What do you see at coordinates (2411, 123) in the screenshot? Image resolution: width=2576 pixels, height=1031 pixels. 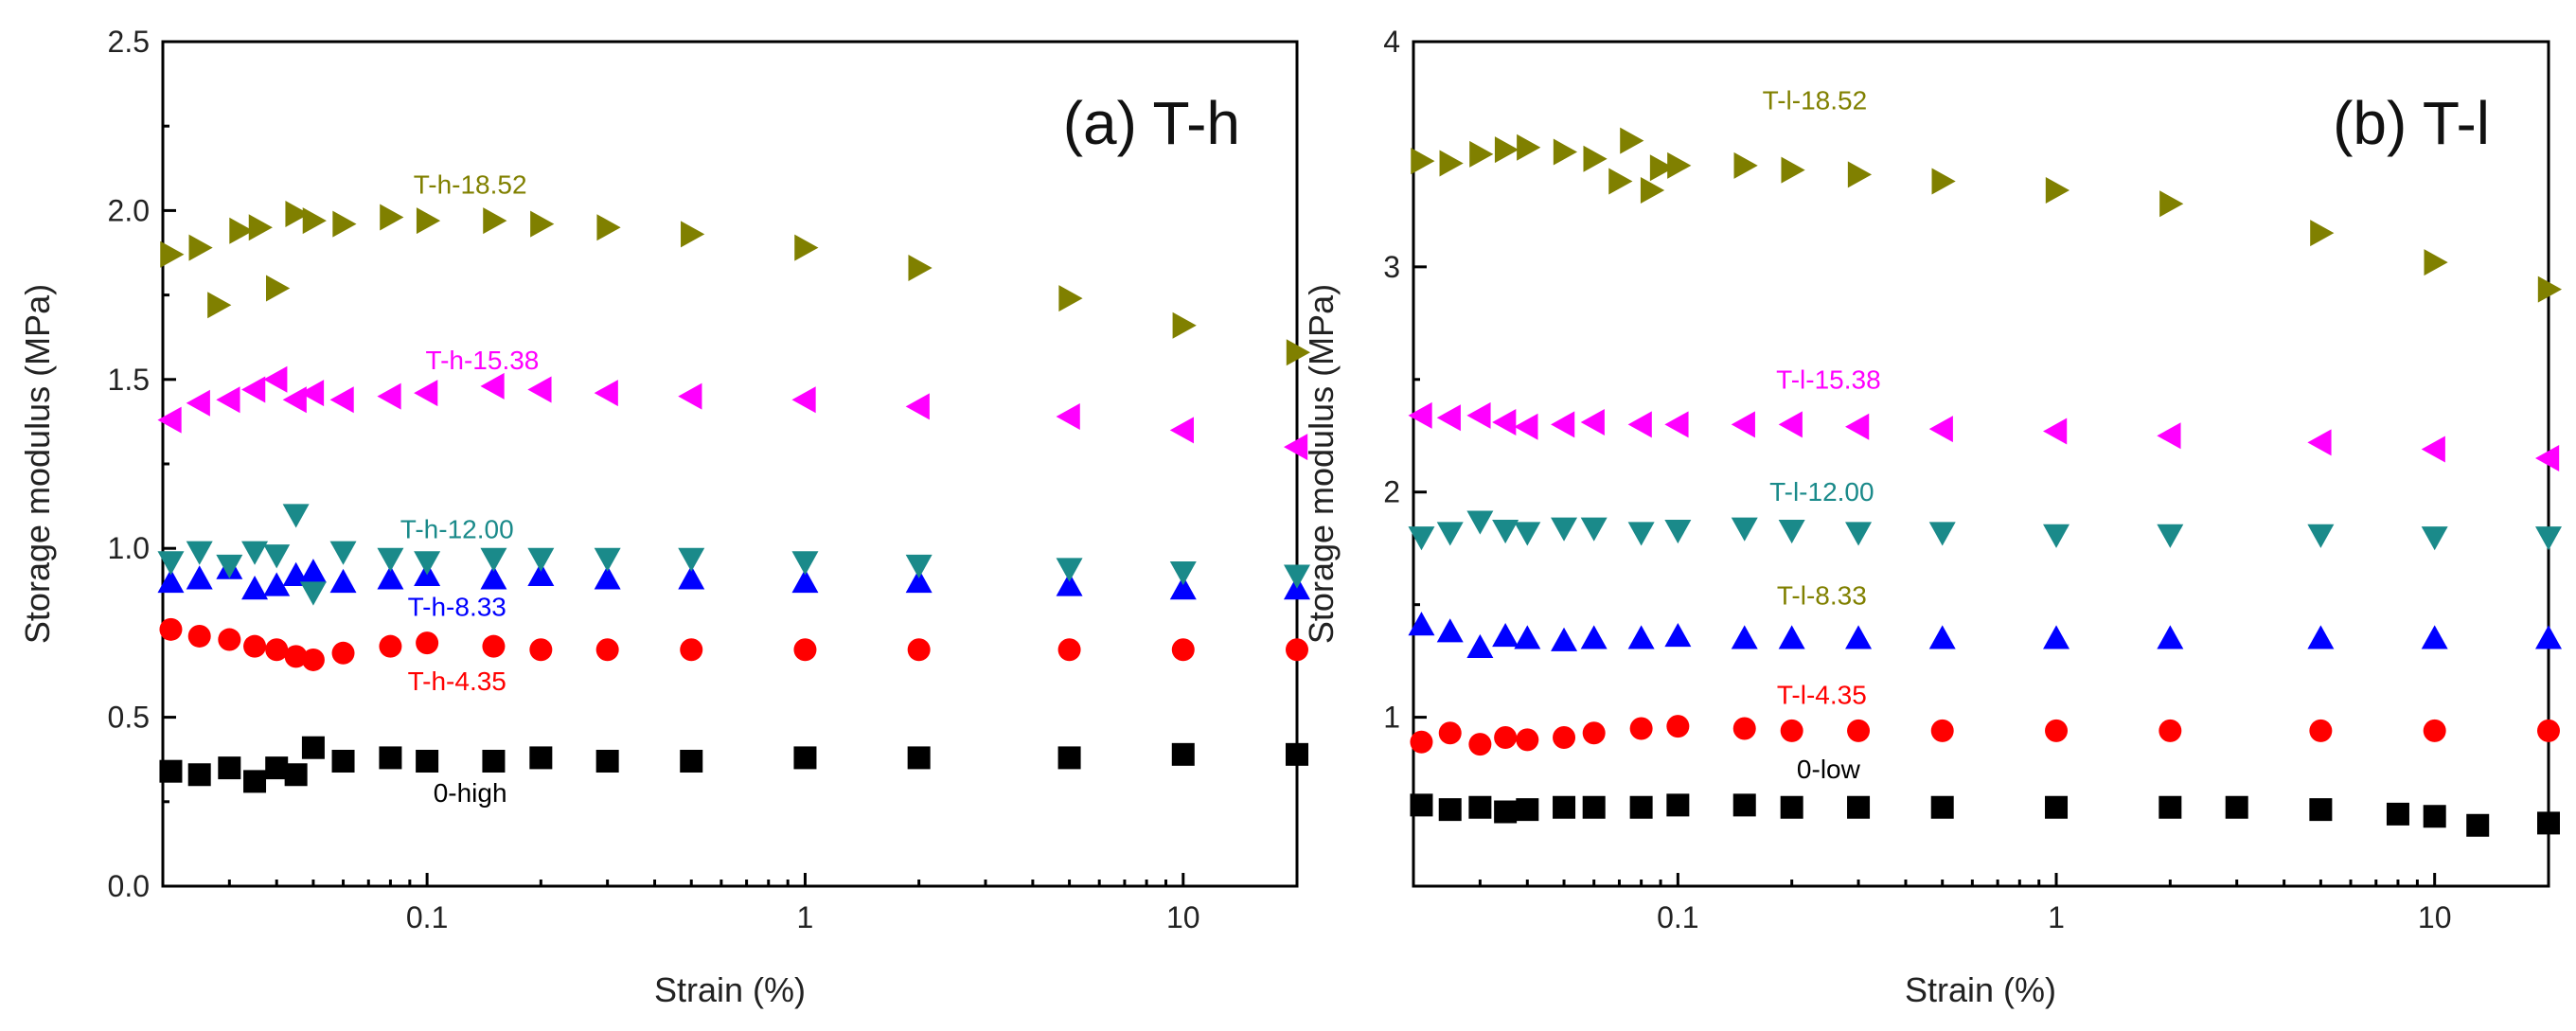 I see `panel-title-b: (b) T-l` at bounding box center [2411, 123].